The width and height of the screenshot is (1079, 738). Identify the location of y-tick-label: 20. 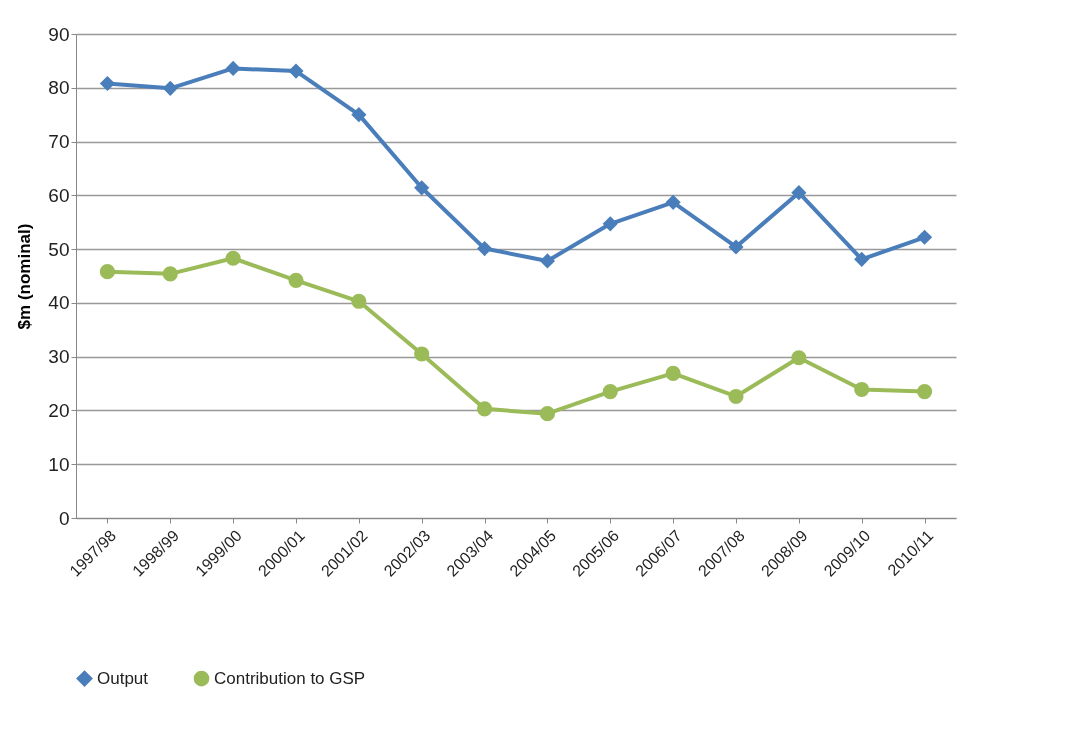
(59, 410).